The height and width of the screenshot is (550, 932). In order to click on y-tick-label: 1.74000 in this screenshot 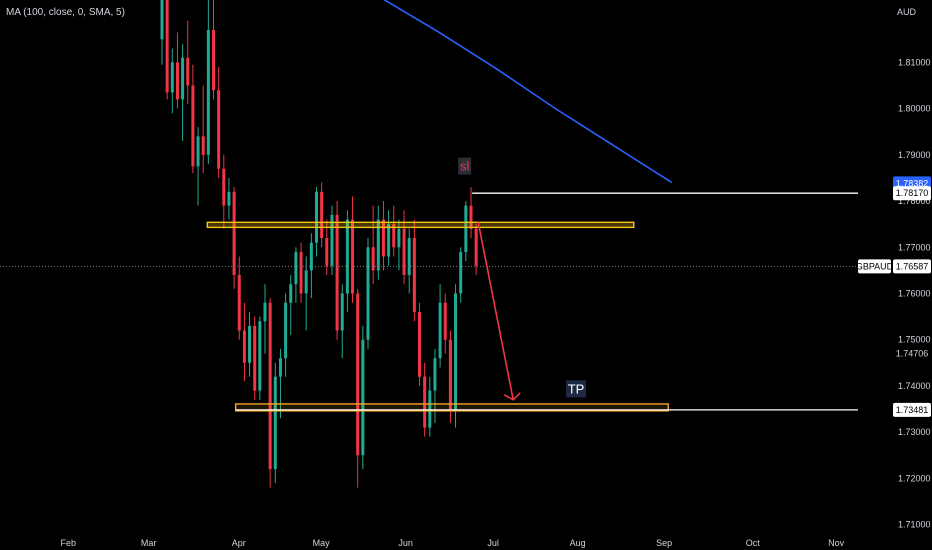, I will do `click(914, 386)`.